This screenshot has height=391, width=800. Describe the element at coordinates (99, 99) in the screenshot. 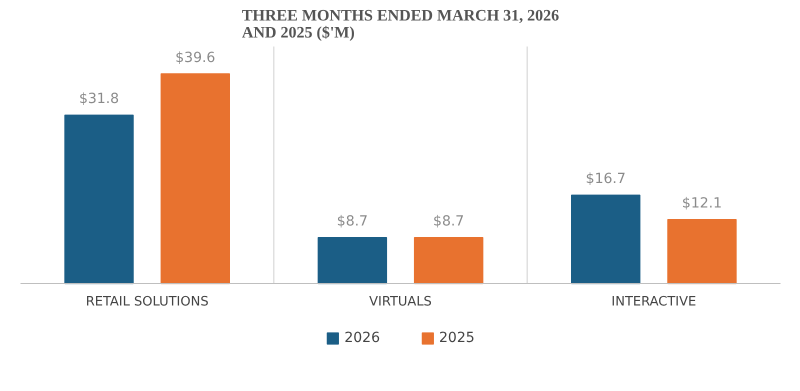

I see `data-label: $31.8` at that location.